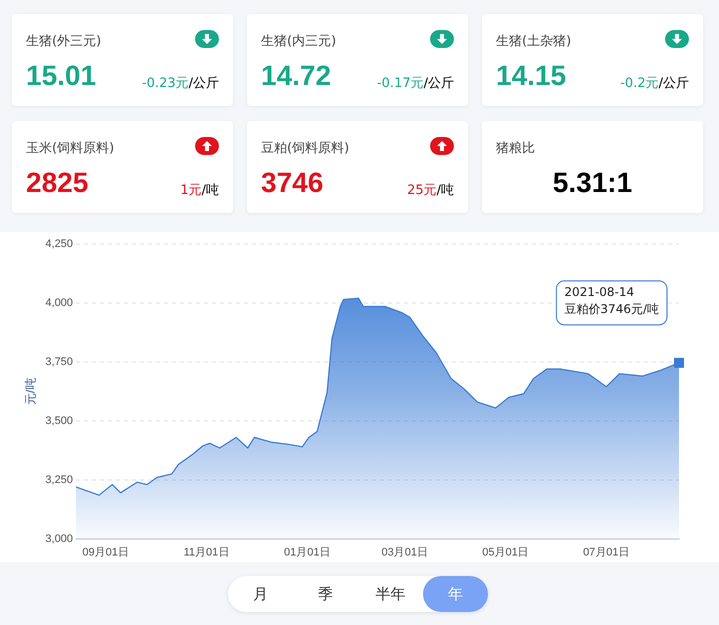 The image size is (719, 625). What do you see at coordinates (59, 538) in the screenshot?
I see `y-tick-label: 3,000` at bounding box center [59, 538].